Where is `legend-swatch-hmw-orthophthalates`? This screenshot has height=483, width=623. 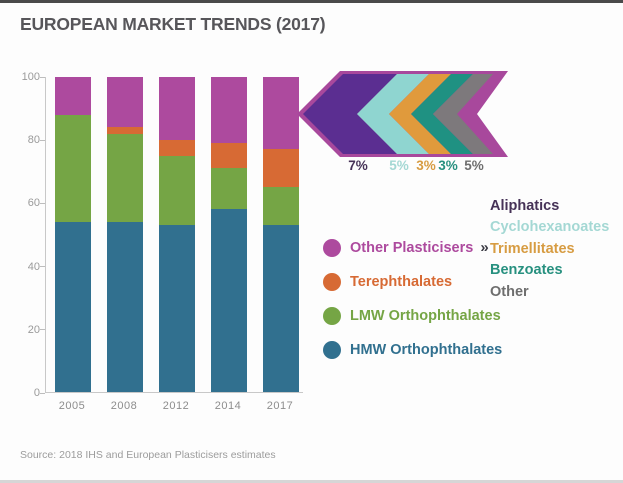
legend-swatch-hmw-orthophthalates is located at coordinates (332, 349).